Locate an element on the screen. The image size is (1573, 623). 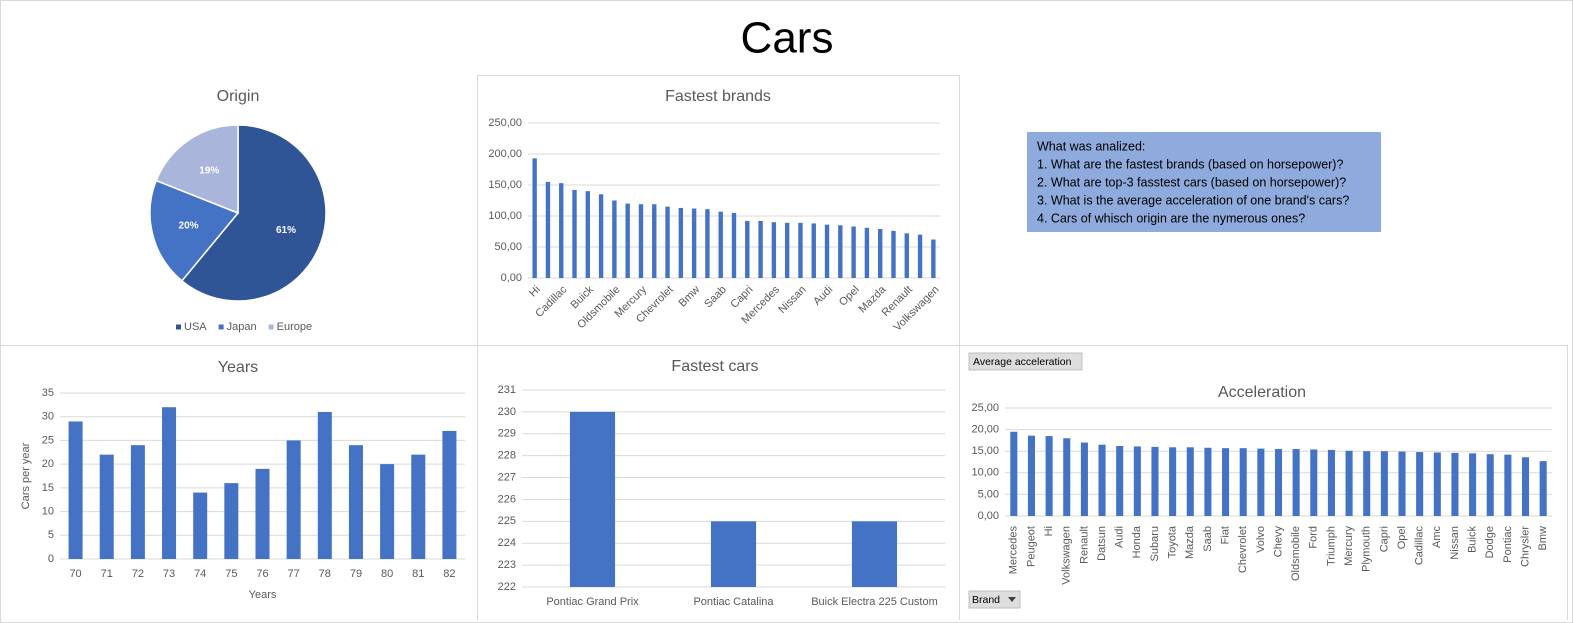
y-tick-label: 223 is located at coordinates (507, 565).